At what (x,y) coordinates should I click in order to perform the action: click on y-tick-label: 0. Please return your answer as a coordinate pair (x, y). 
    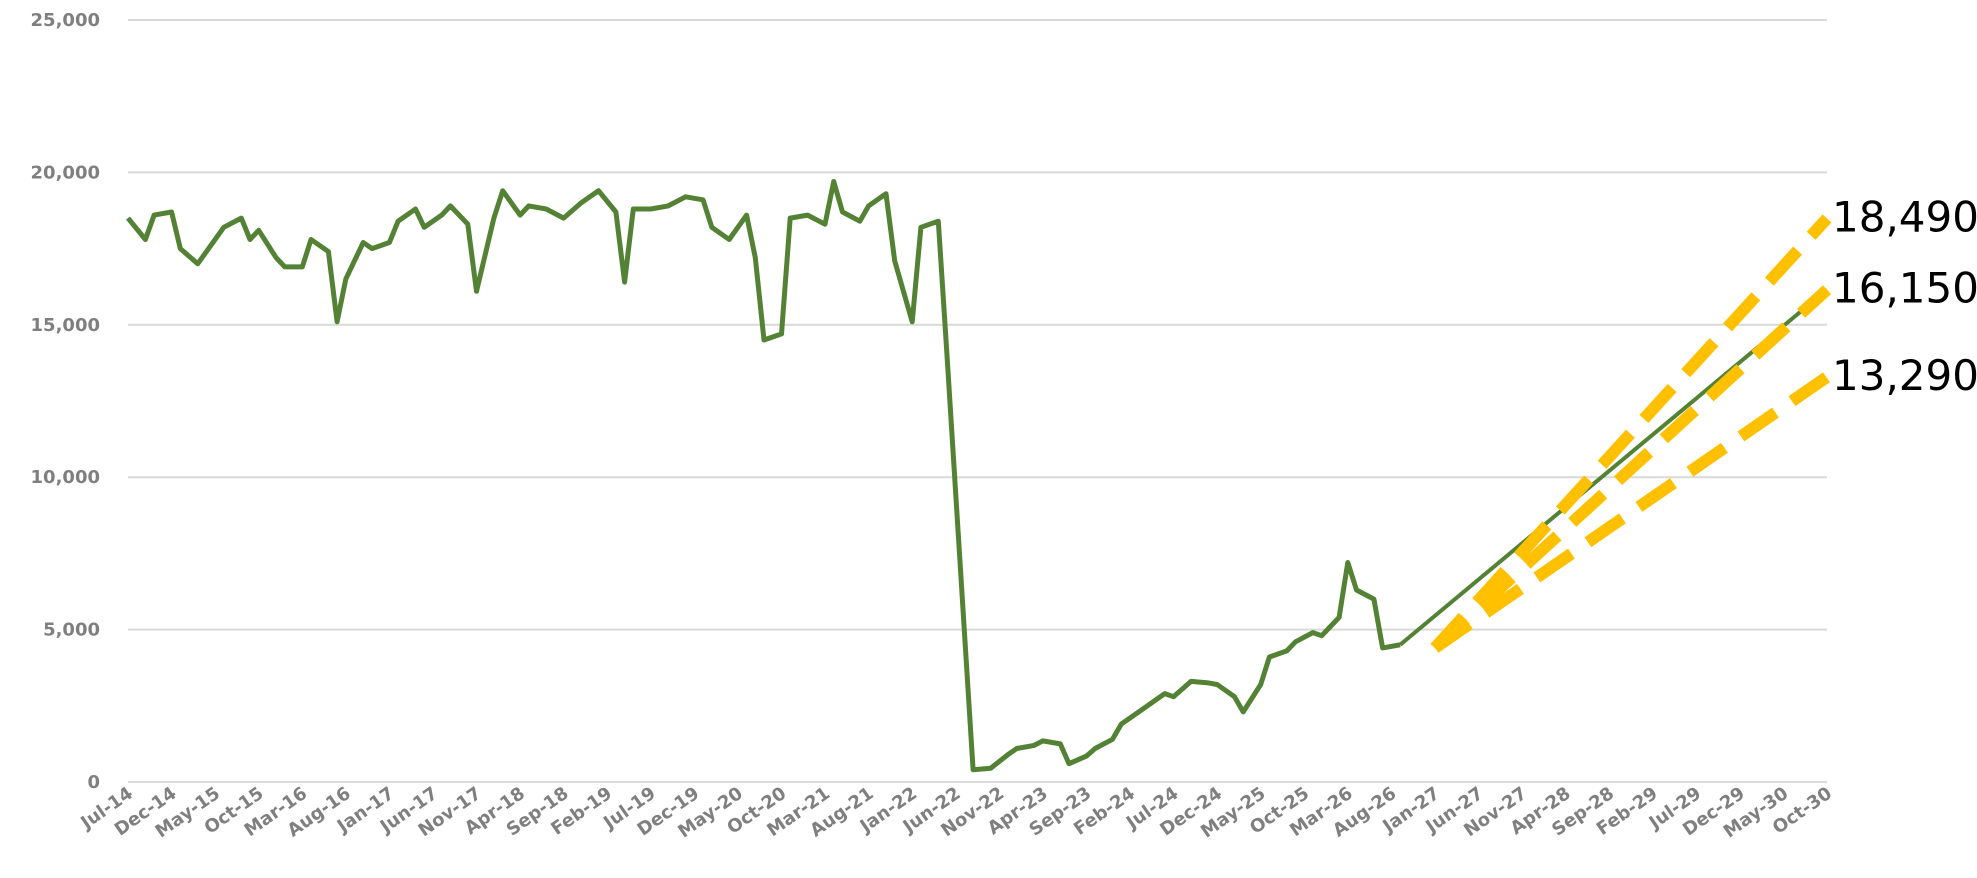
    Looking at the image, I should click on (93, 782).